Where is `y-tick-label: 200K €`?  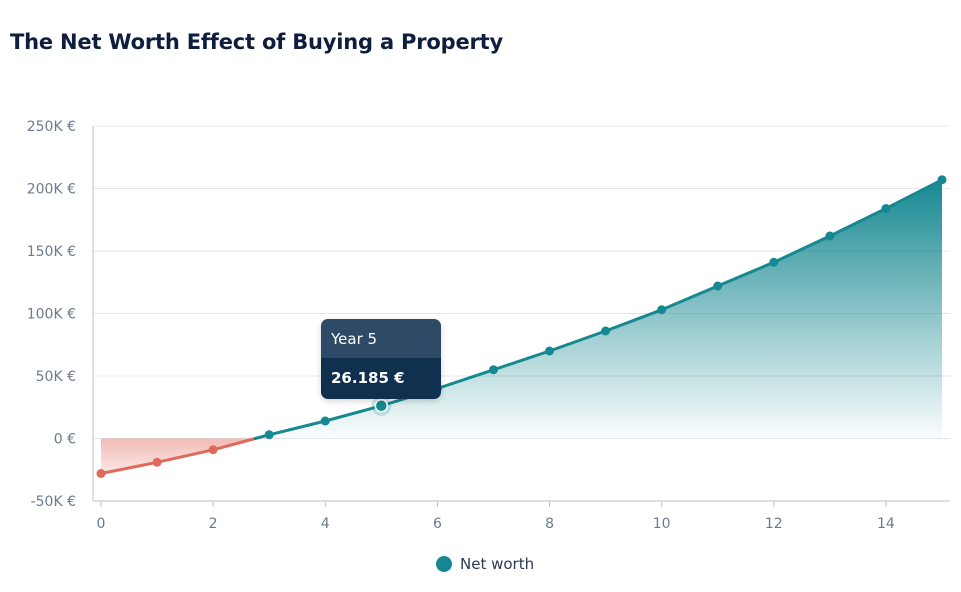
y-tick-label: 200K € is located at coordinates (51, 190).